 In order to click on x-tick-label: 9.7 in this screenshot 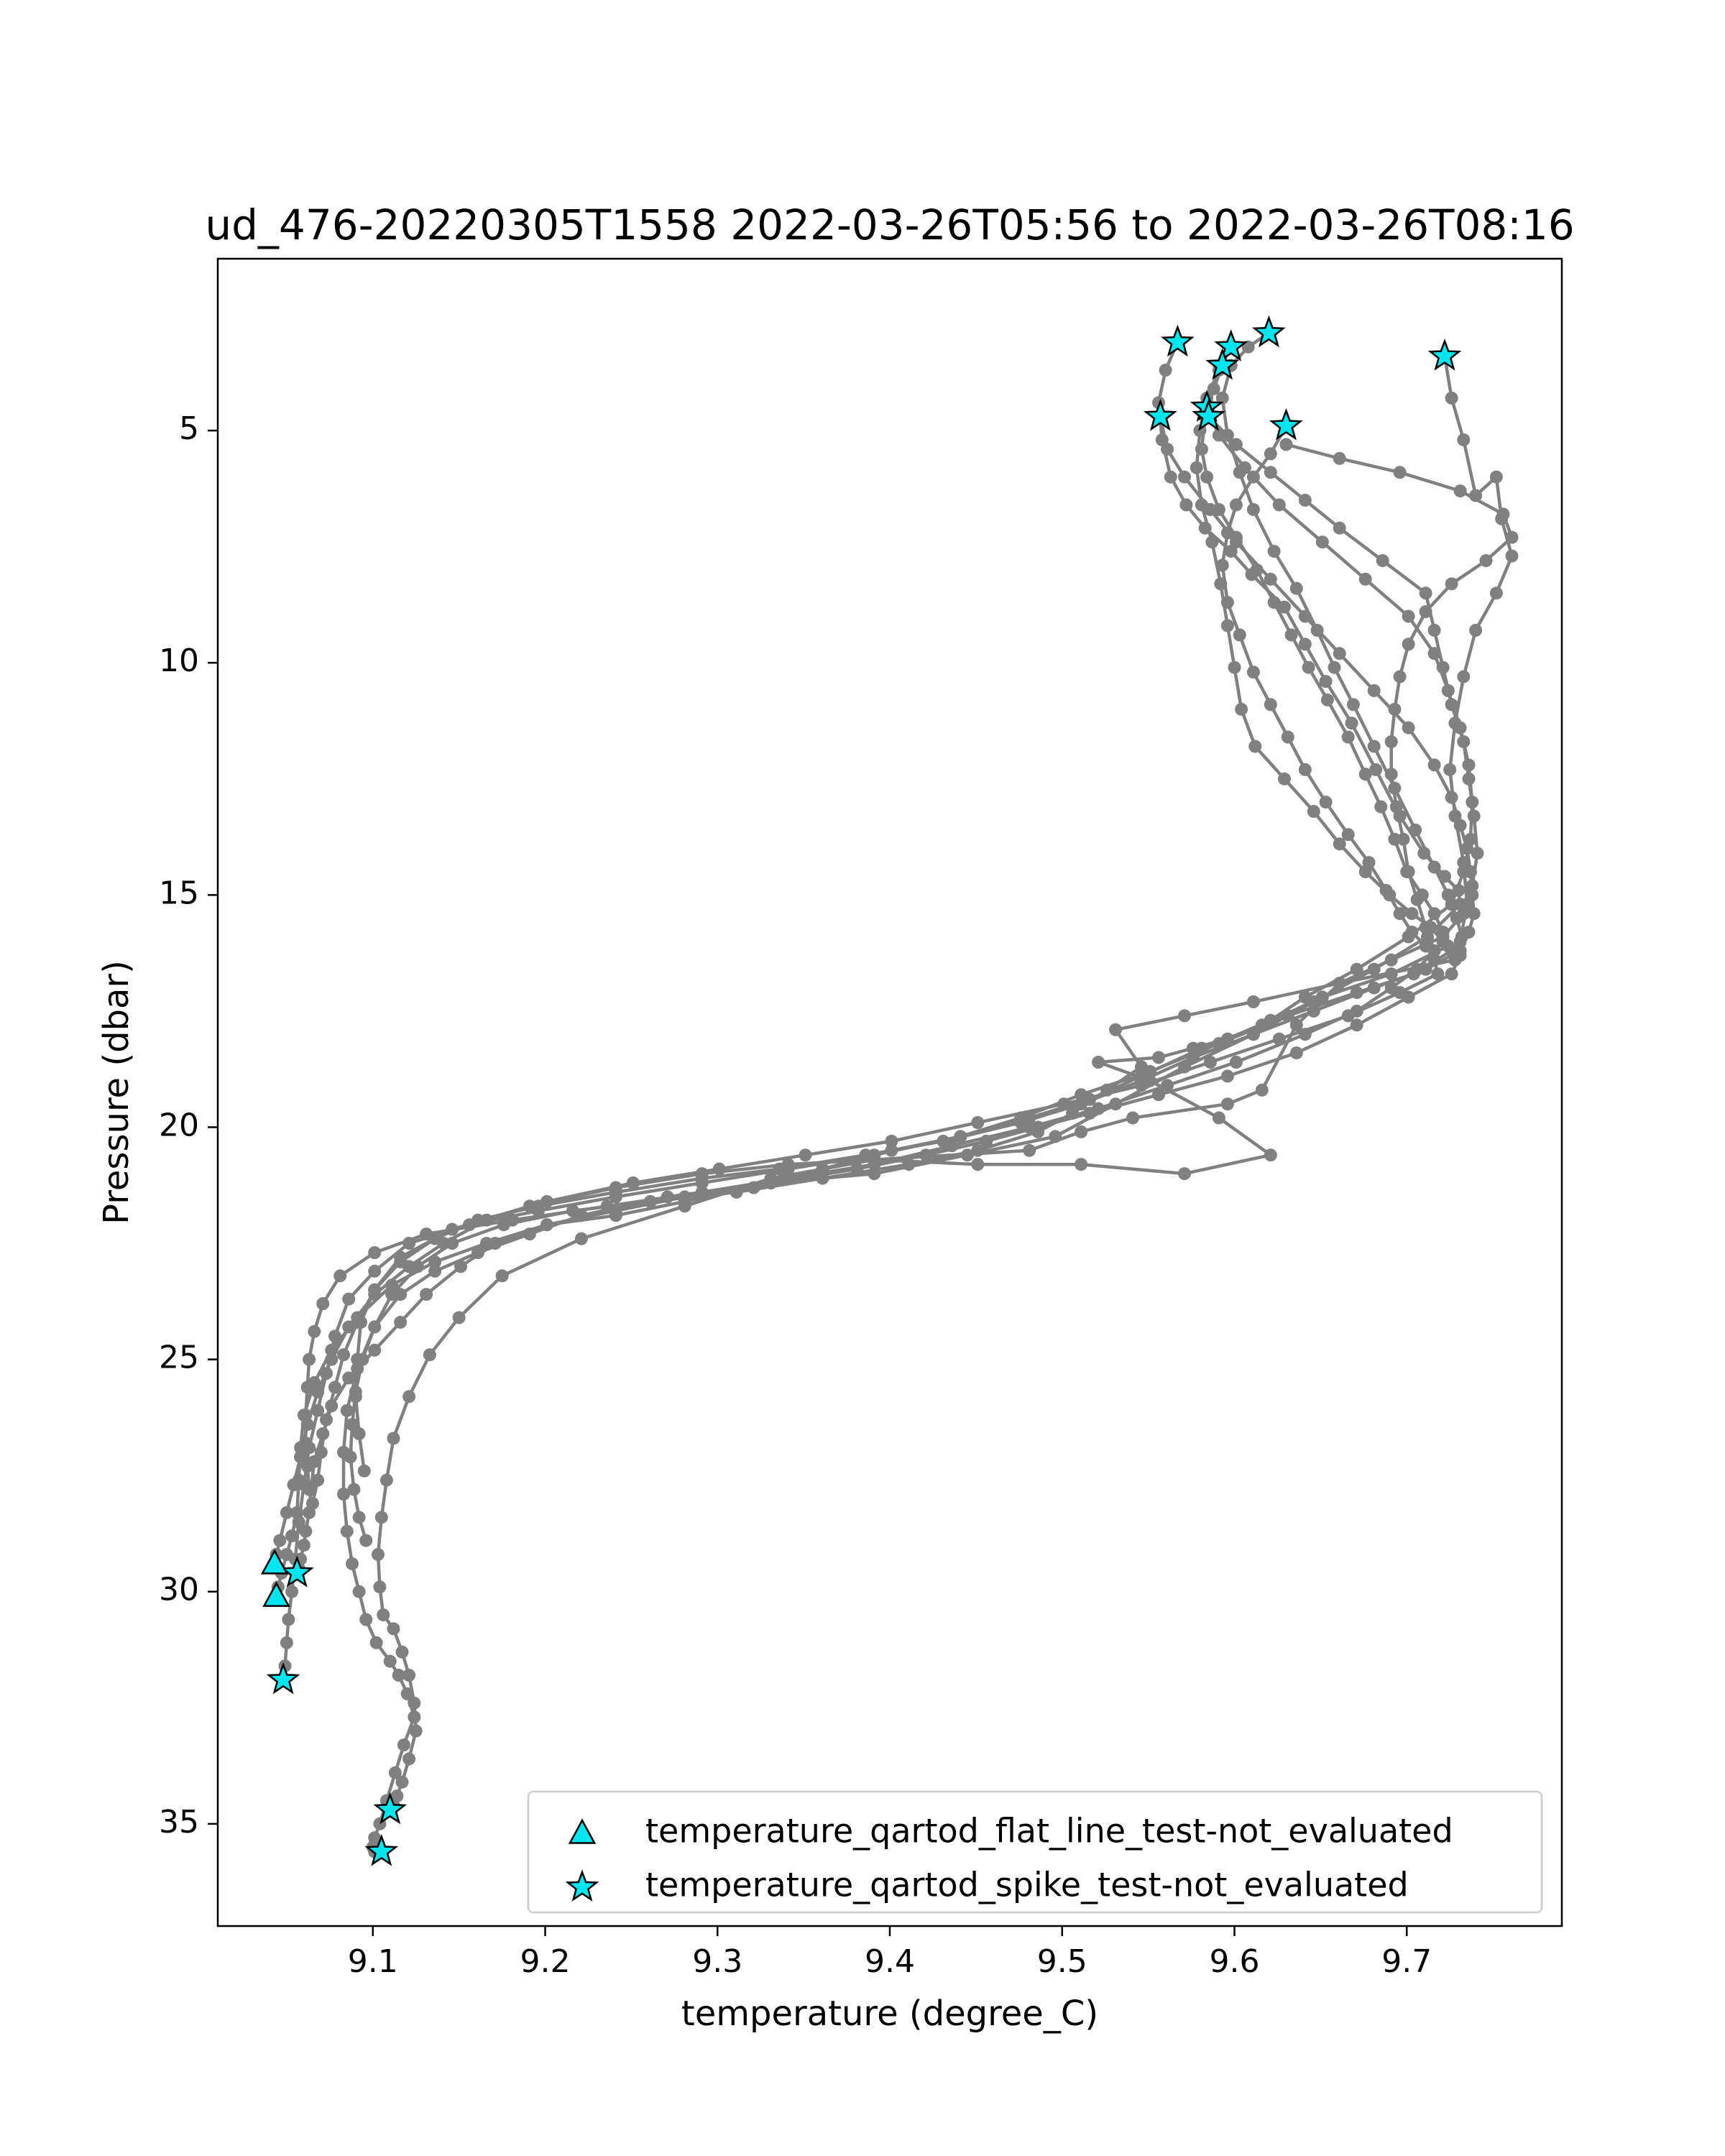, I will do `click(1406, 1961)`.